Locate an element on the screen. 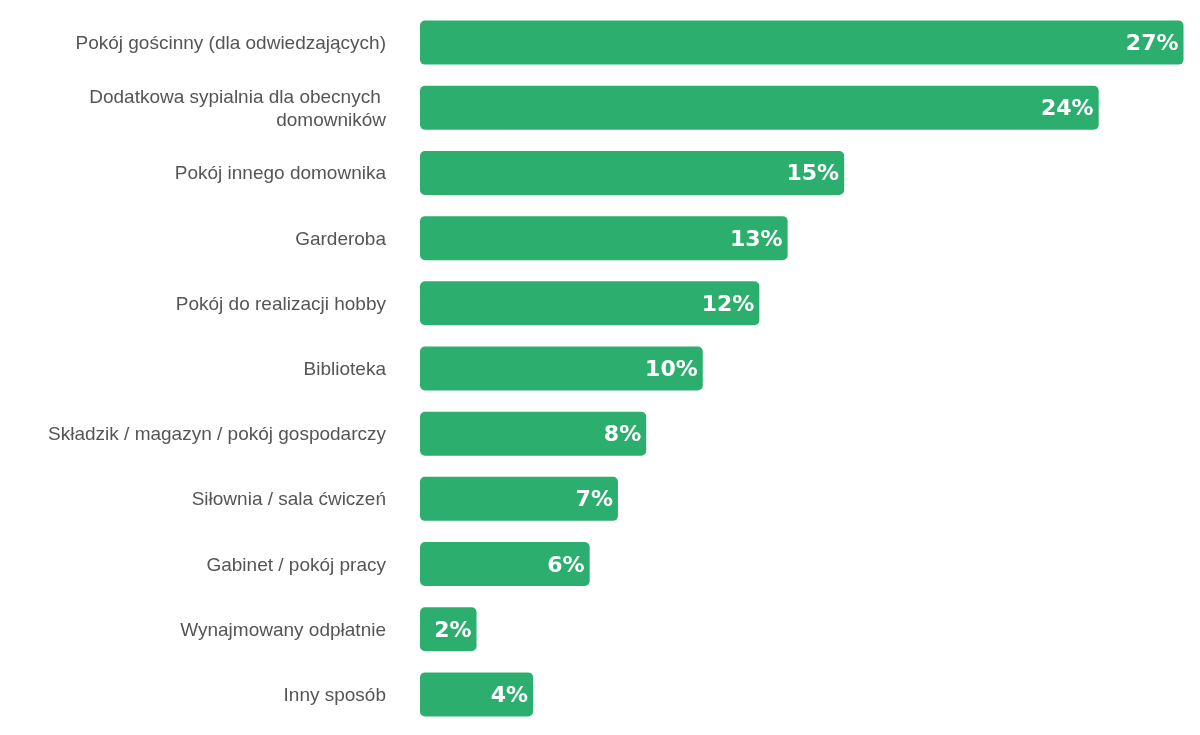 The height and width of the screenshot is (735, 1200). data-label: 7% is located at coordinates (594, 499).